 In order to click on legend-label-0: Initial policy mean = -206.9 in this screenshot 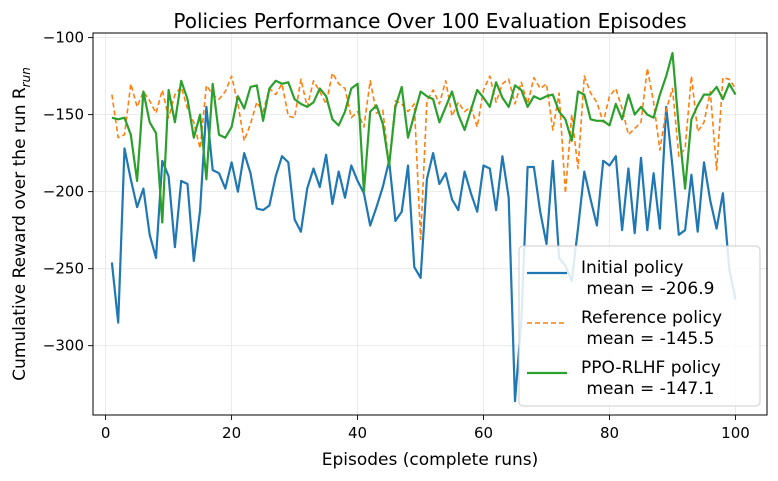, I will do `click(647, 278)`.